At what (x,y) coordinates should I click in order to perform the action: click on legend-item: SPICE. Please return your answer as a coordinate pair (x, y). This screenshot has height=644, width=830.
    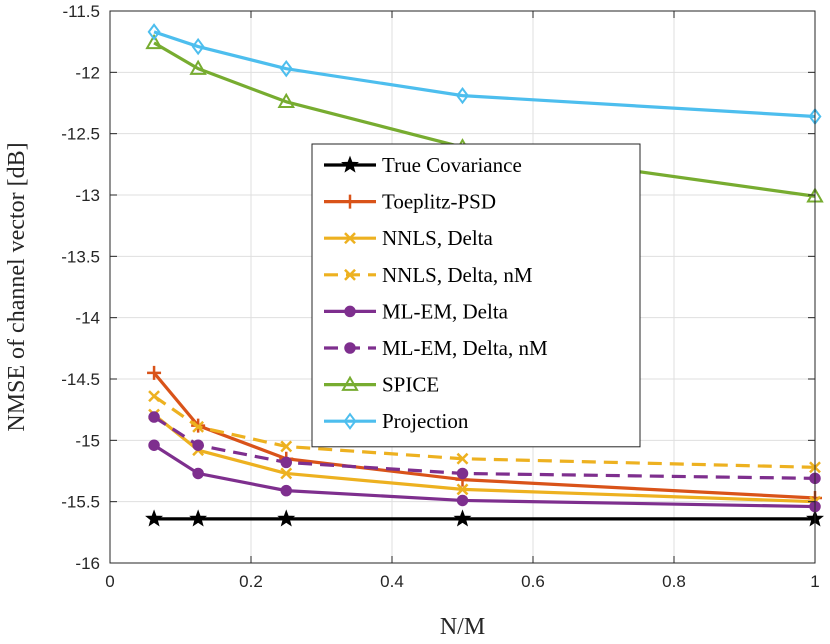
    Looking at the image, I should click on (381, 385).